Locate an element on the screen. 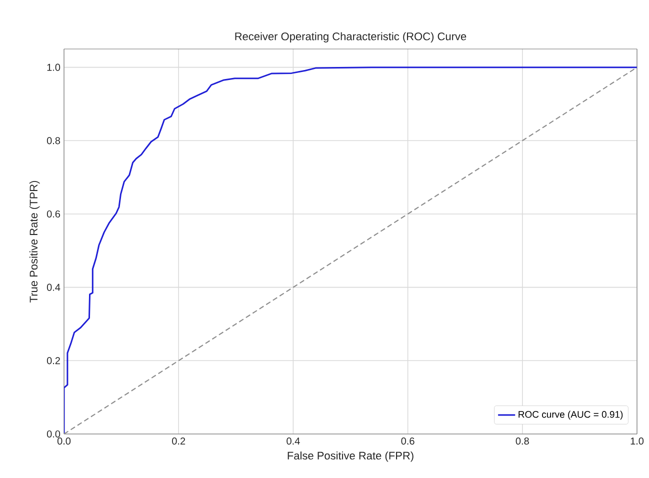 The width and height of the screenshot is (649, 478). x-tick-label: 0.4 is located at coordinates (293, 441).